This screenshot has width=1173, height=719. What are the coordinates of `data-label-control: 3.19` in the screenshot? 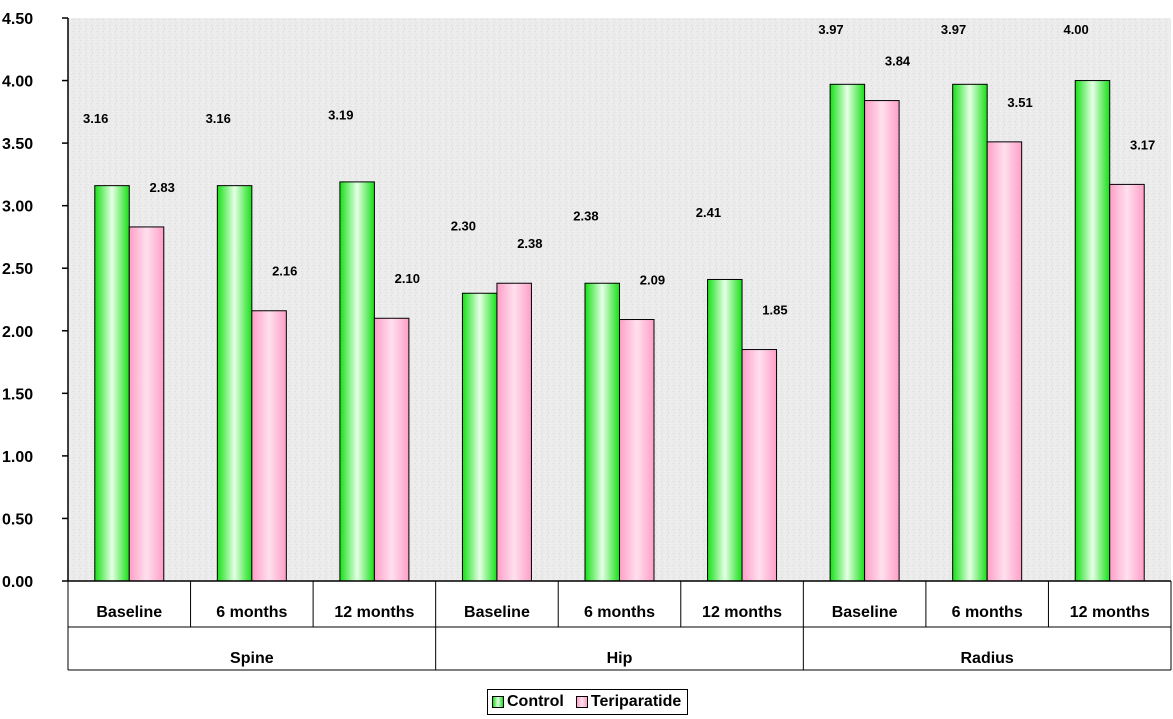 It's located at (340, 114).